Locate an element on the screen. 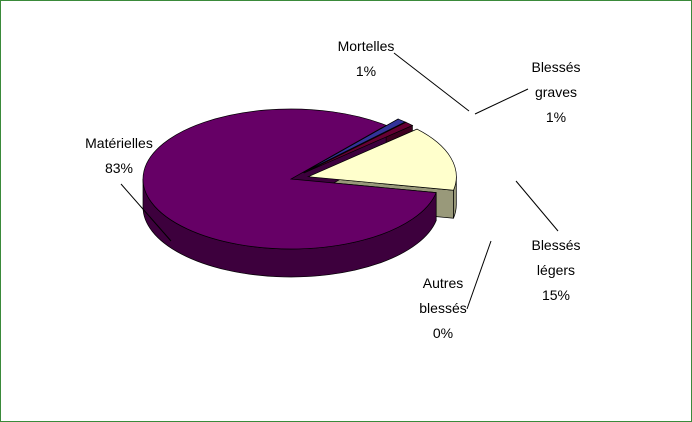 This screenshot has height=422, width=692. data-label: Autres blessés 0% is located at coordinates (443, 308).